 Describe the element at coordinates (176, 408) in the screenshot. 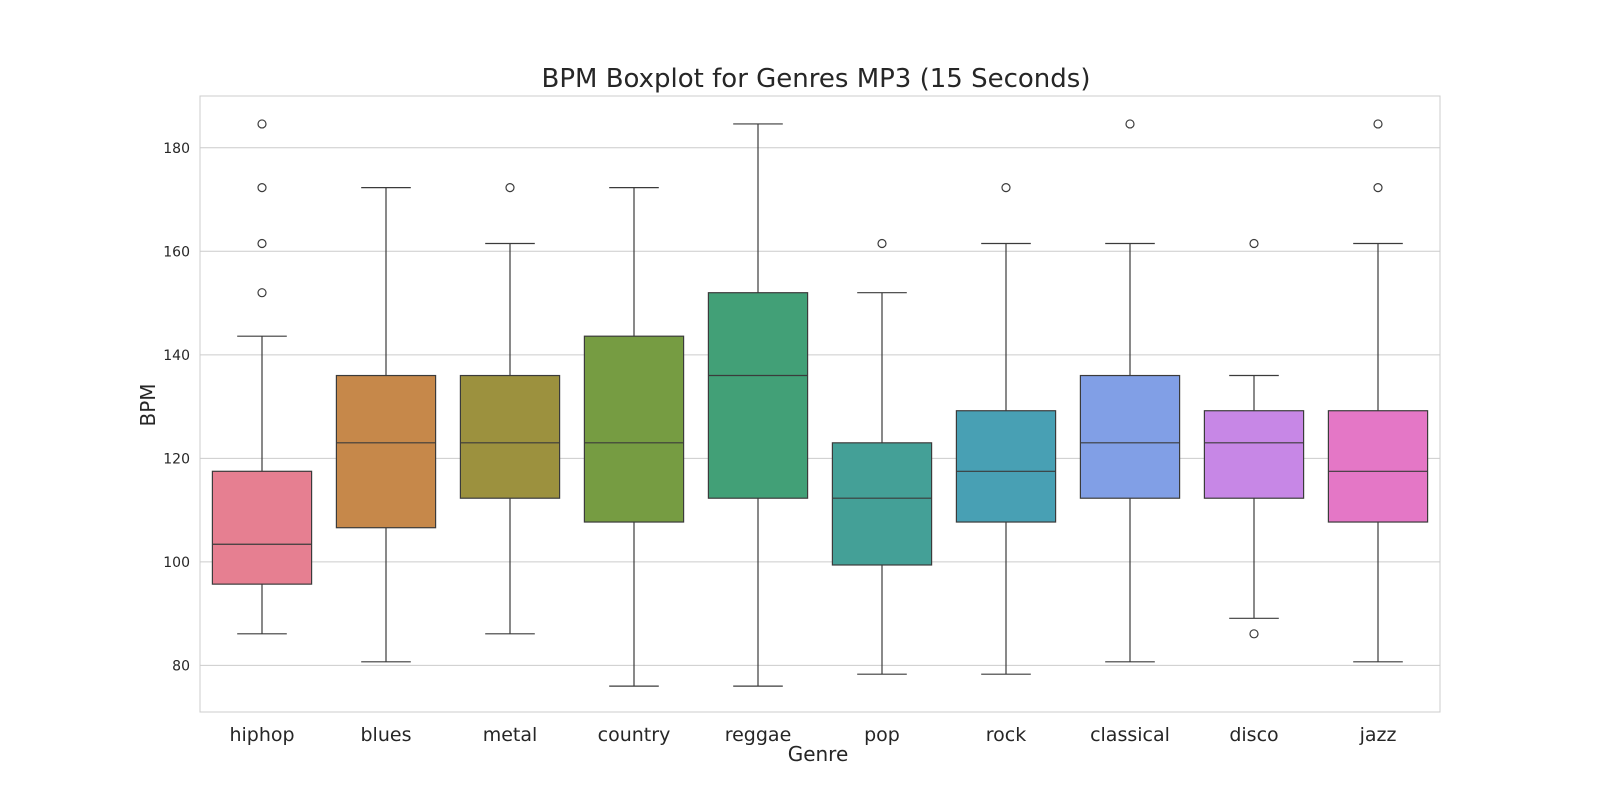

I see `y-tick-labels: 80 100 120 140 160 180` at that location.